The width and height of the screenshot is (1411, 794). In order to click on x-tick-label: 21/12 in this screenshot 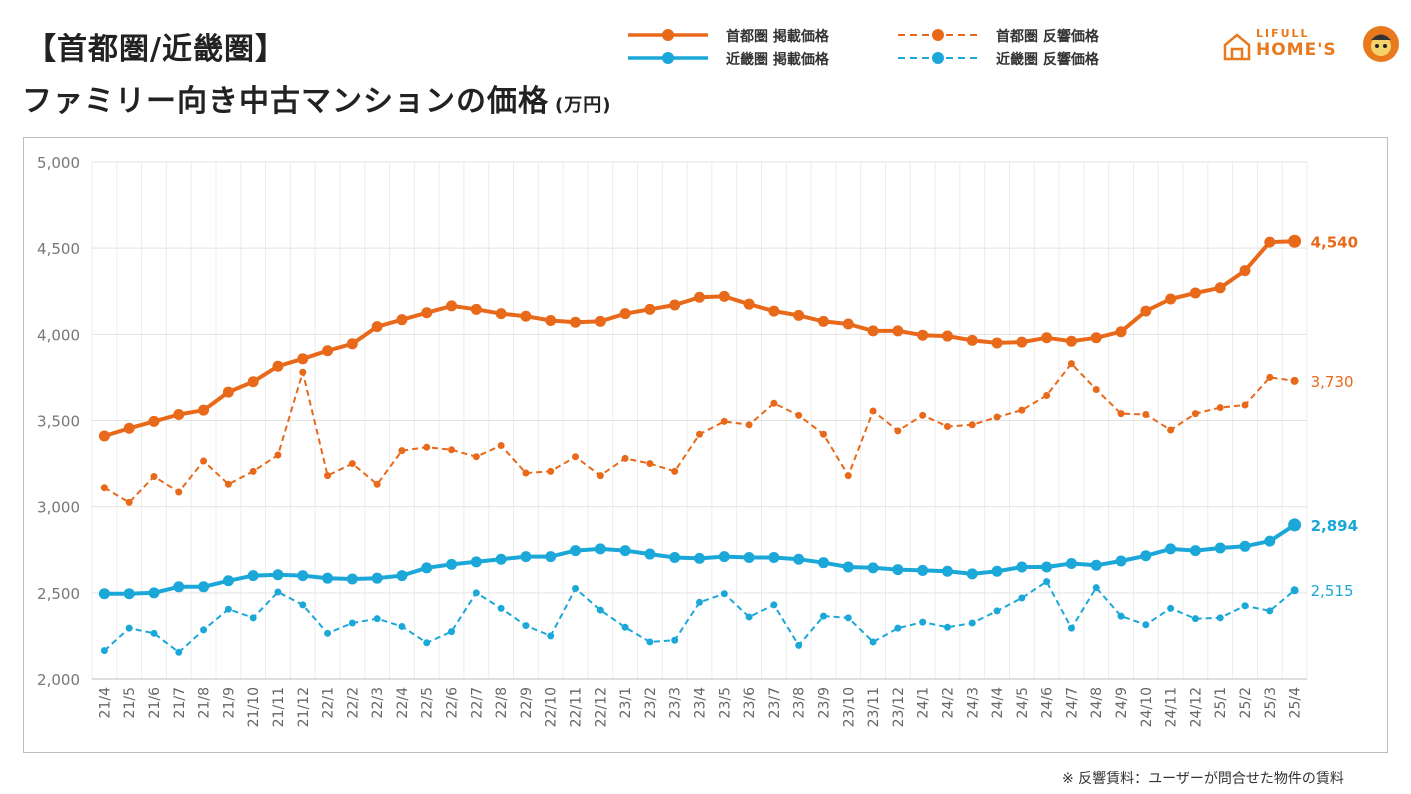, I will do `click(304, 707)`.